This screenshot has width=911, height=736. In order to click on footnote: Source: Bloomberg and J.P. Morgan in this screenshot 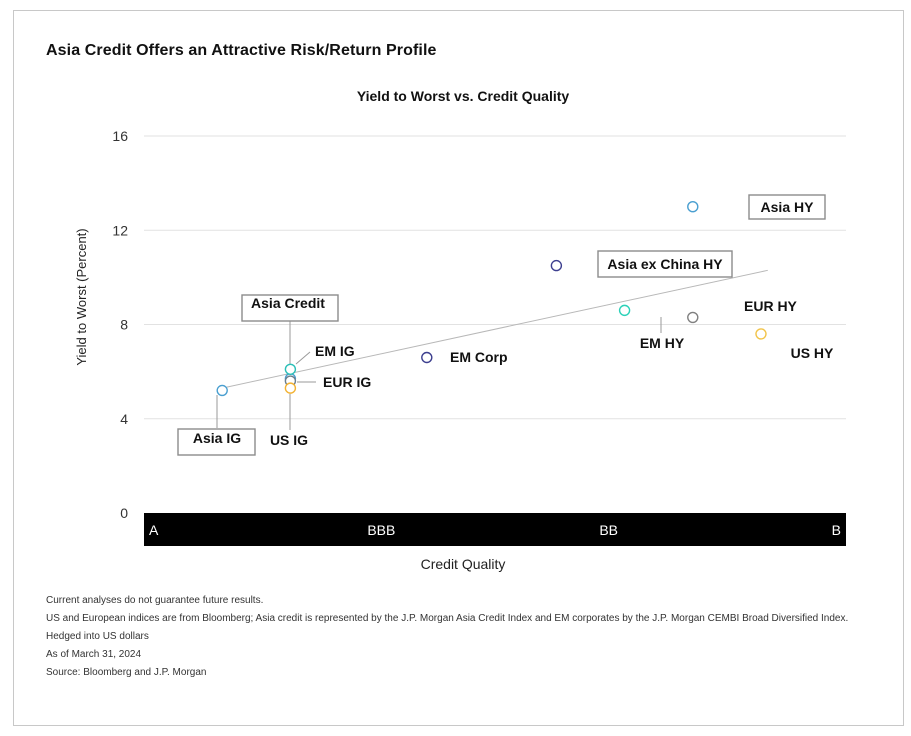, I will do `click(126, 672)`.